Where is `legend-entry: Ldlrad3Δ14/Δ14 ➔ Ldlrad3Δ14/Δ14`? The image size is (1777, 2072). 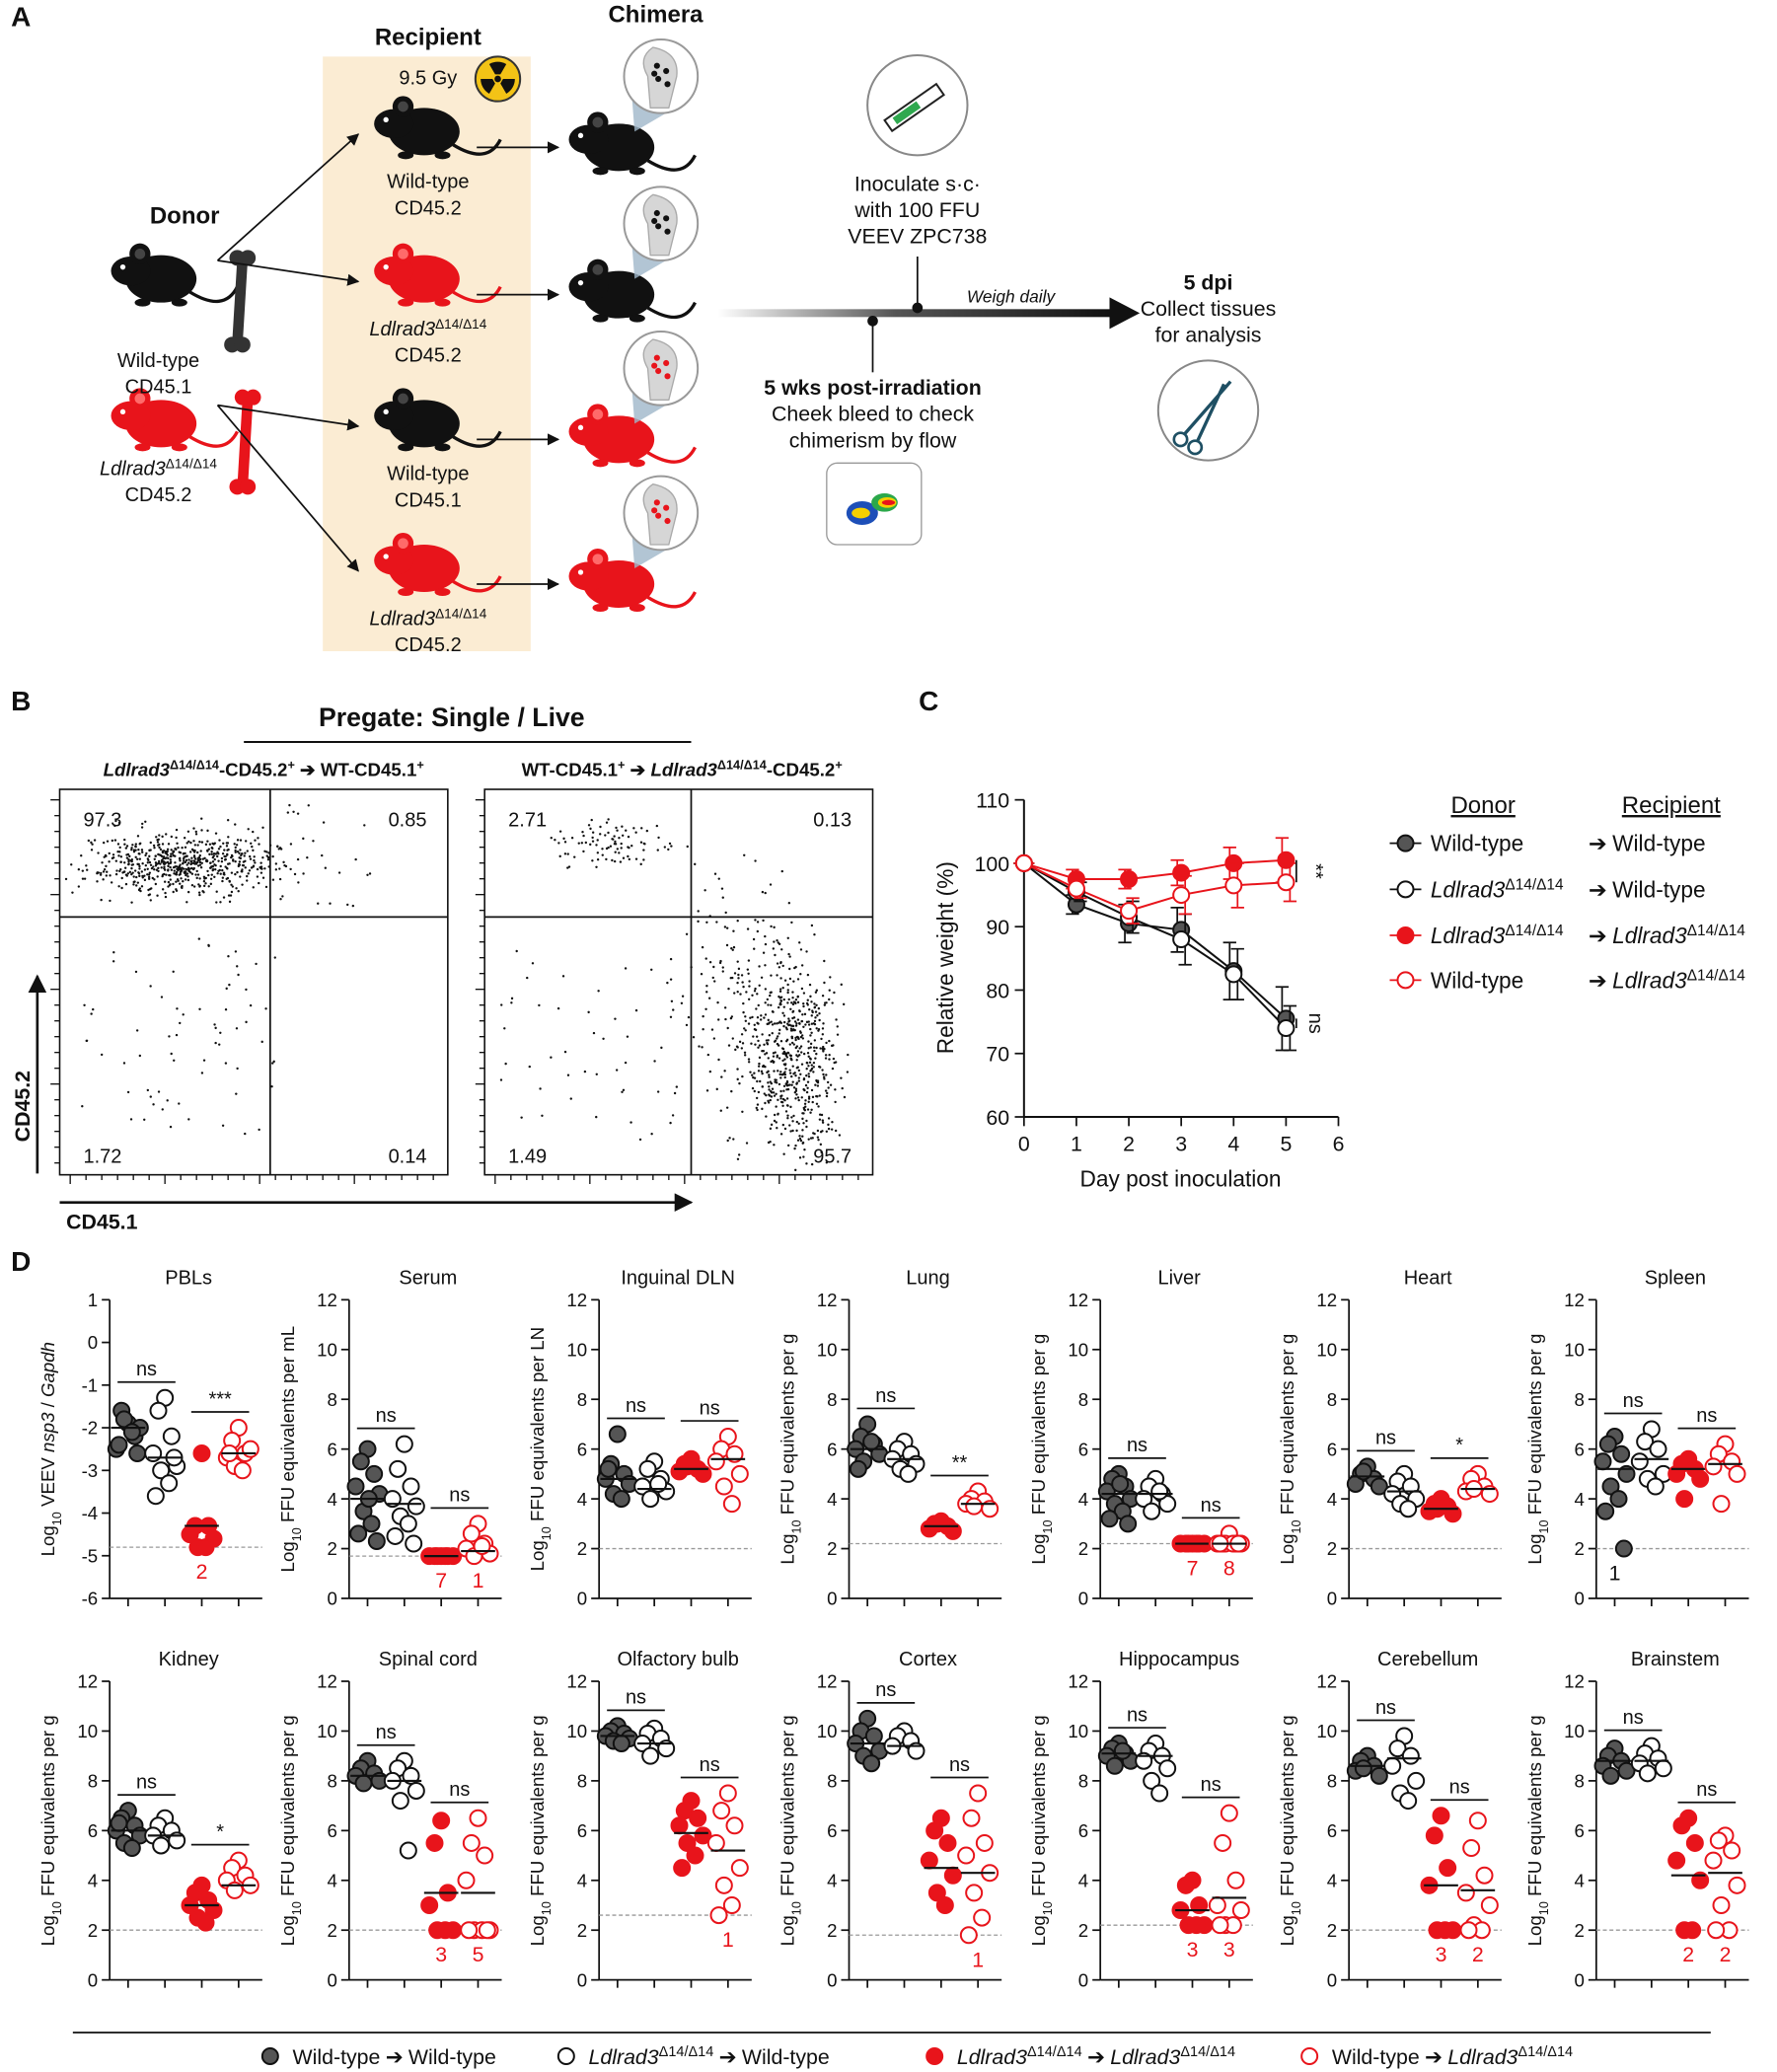 legend-entry: Ldlrad3Δ14/Δ14 ➔ Ldlrad3Δ14/Δ14 is located at coordinates (1096, 2057).